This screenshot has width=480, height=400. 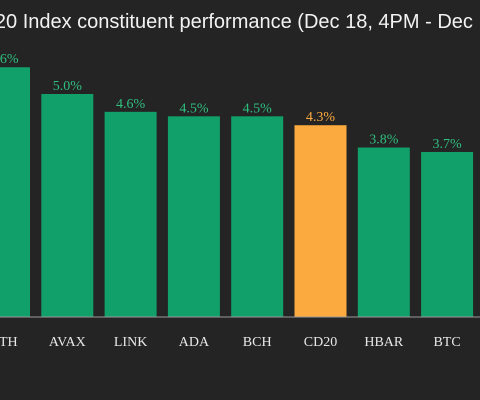 I want to click on value-label-link: 4.6%, so click(x=131, y=104).